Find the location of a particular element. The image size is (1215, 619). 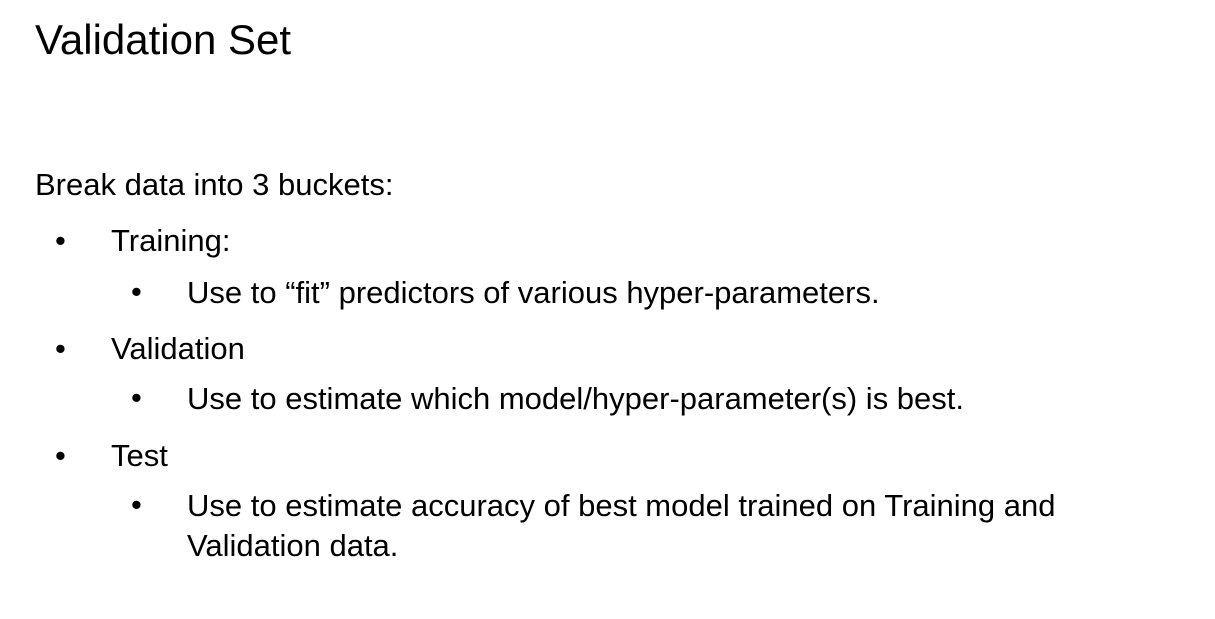

bullet-label-validation: Validation is located at coordinates (178, 348).